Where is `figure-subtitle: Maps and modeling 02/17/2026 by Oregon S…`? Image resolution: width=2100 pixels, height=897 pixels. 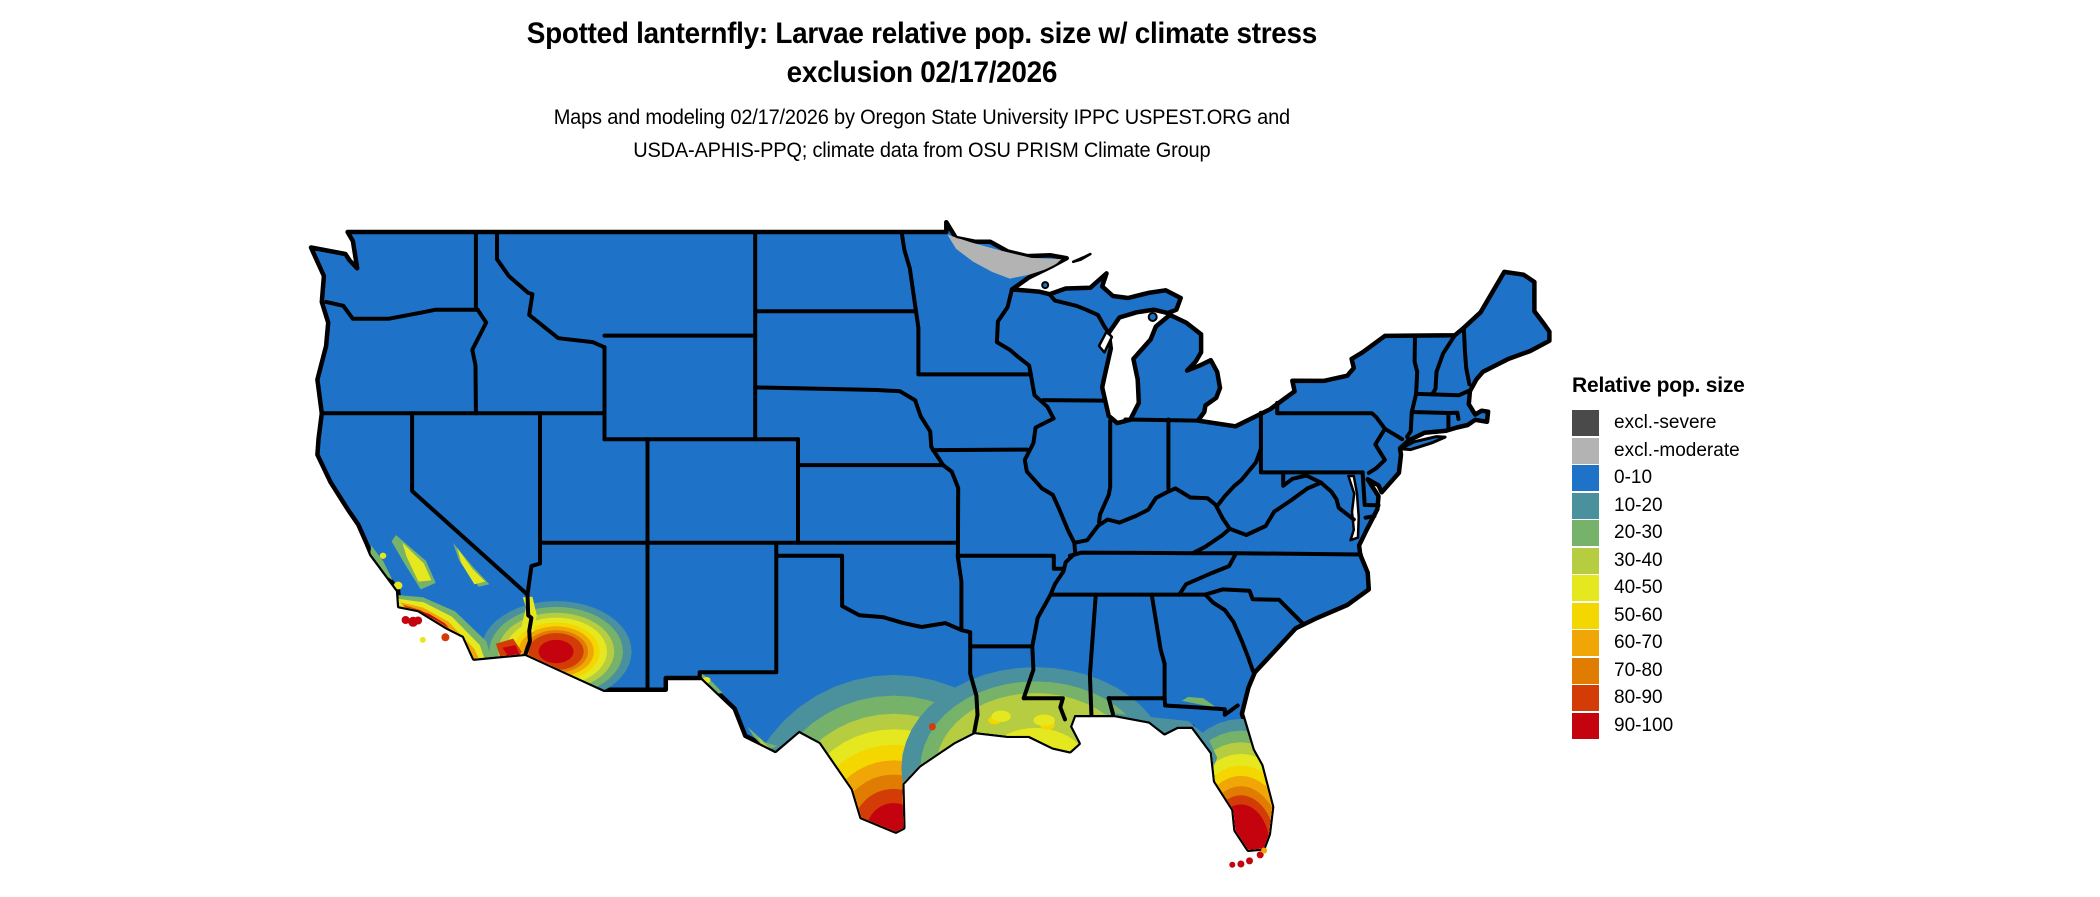 figure-subtitle: Maps and modeling 02/17/2026 by Oregon S… is located at coordinates (922, 134).